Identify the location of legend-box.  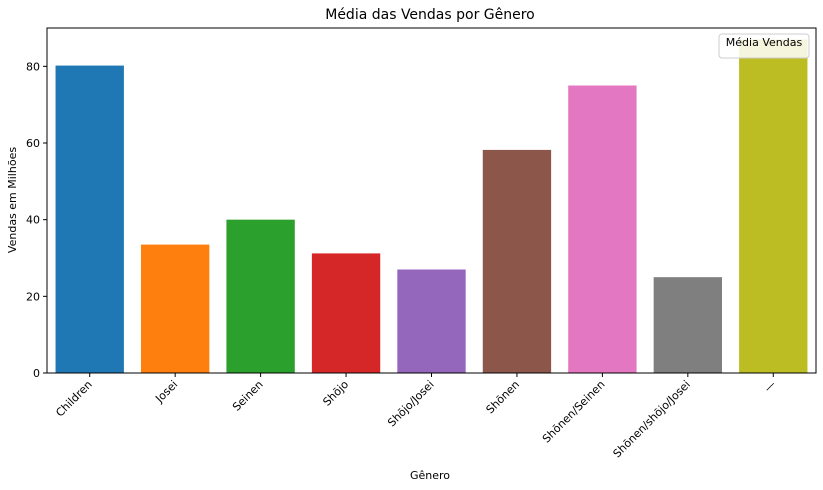
(764, 46).